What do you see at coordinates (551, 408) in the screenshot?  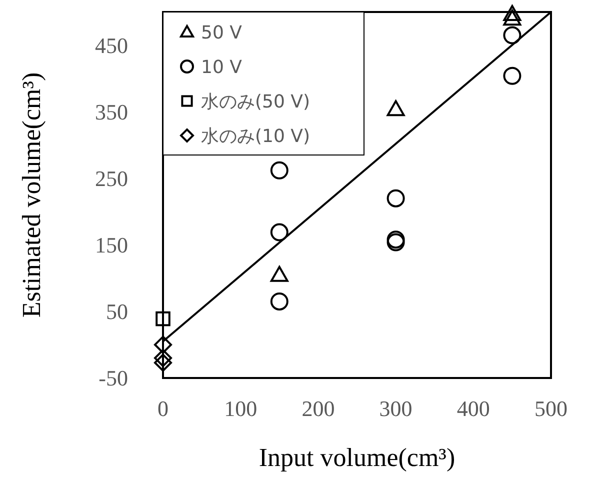 I see `x-tick-label: 500` at bounding box center [551, 408].